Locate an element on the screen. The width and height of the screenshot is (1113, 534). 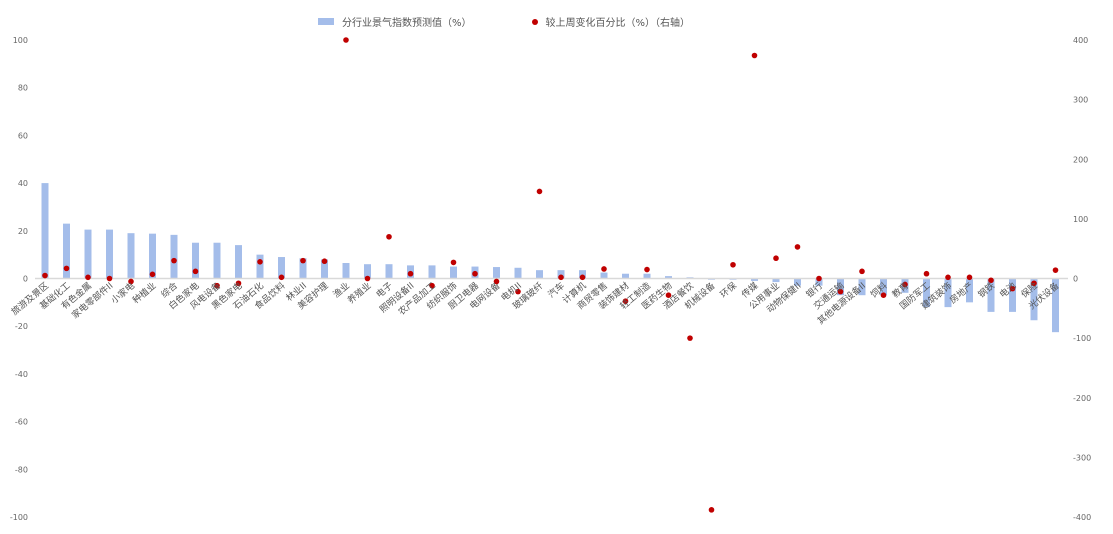
legend: 分行业景气指数预测值（%） 较上周变化百分比（%）（右轴） is located at coordinates (504, 21).